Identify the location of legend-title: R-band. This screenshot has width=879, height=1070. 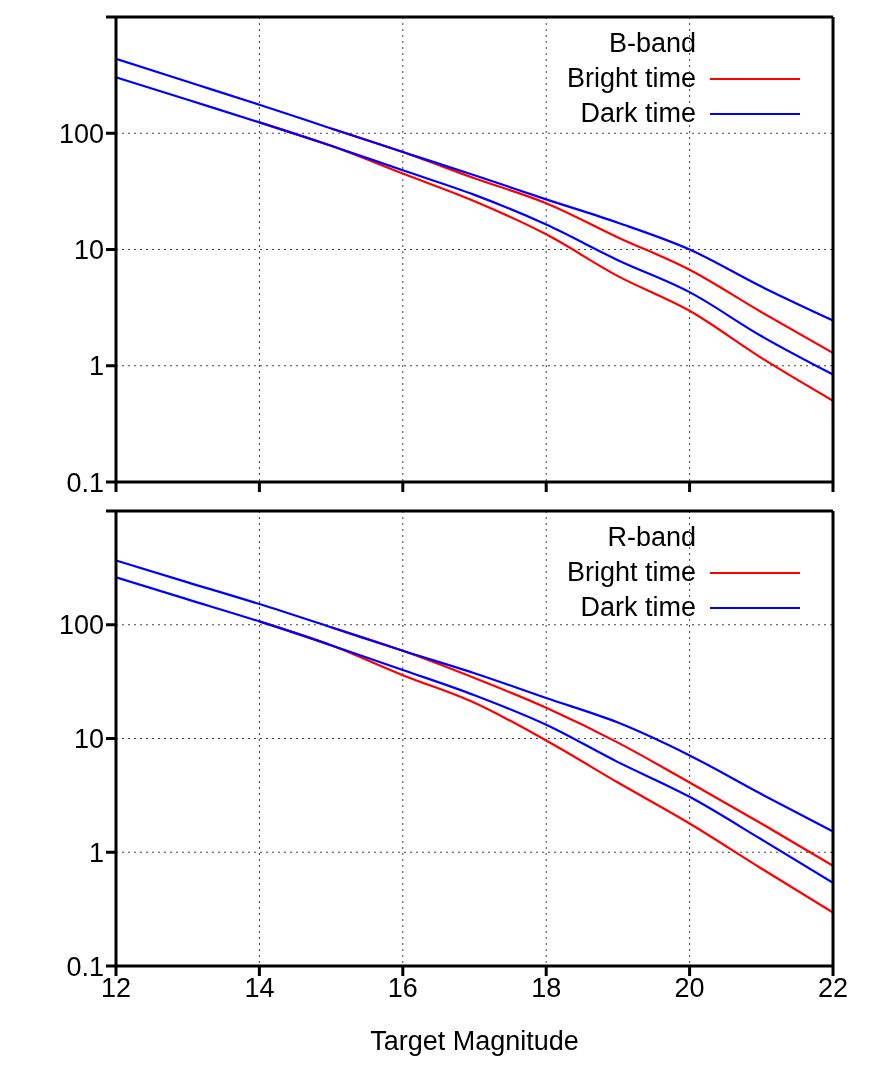
(651, 537).